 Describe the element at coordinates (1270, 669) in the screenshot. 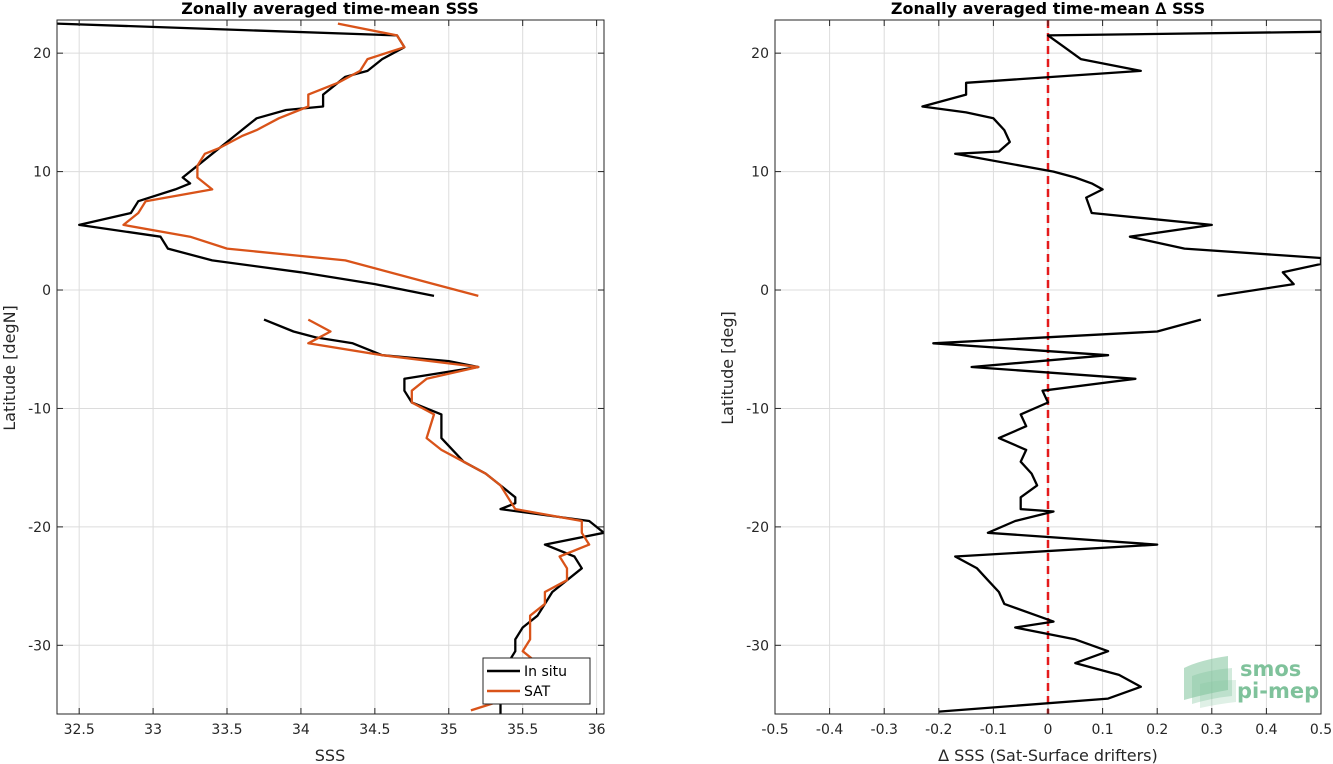

I see `logo-text-smos: smos` at that location.